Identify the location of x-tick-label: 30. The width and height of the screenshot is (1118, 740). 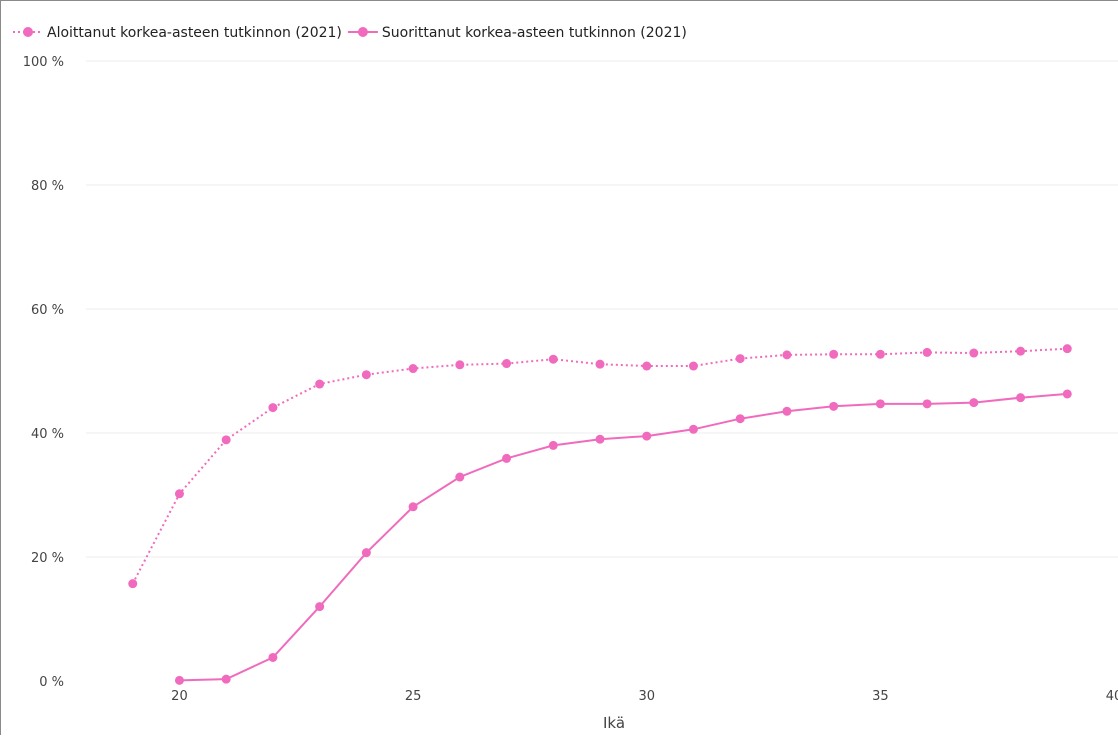
(646, 696).